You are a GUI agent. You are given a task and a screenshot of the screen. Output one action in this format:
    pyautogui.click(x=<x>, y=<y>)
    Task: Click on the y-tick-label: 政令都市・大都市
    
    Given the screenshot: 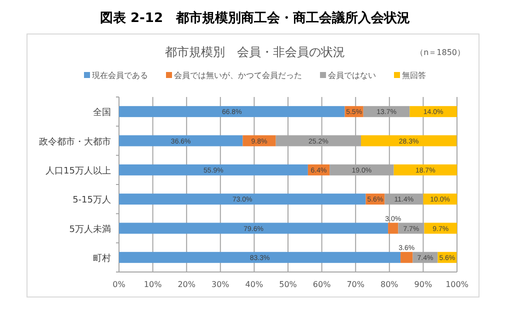 What is the action you would take?
    pyautogui.click(x=75, y=142)
    